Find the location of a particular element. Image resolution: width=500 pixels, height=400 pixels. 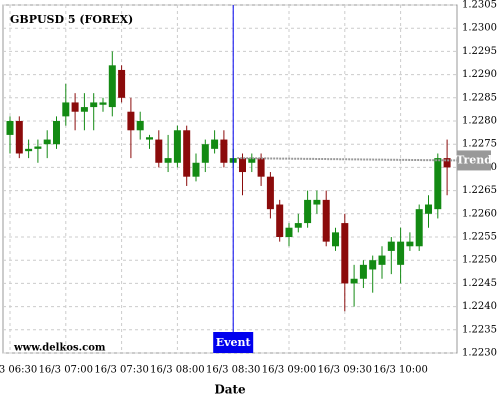

x-axis-label: Date is located at coordinates (230, 390).